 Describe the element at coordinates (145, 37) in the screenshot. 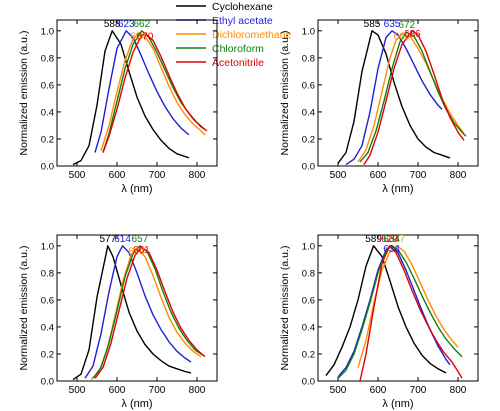

I see `peak-label: 670` at that location.